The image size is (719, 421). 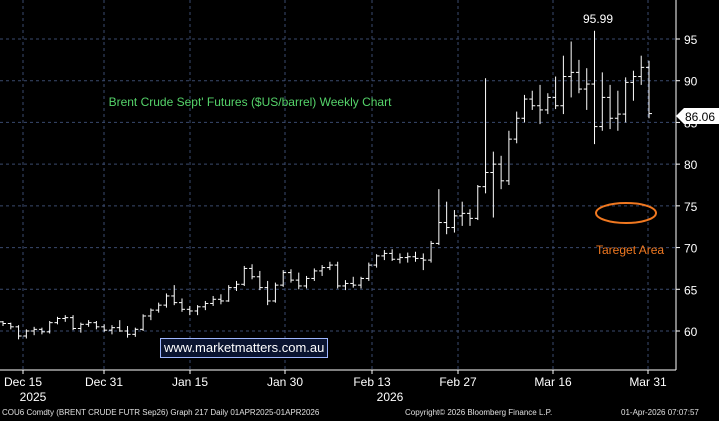 I want to click on x-tick-label: Mar 31, so click(x=648, y=382).